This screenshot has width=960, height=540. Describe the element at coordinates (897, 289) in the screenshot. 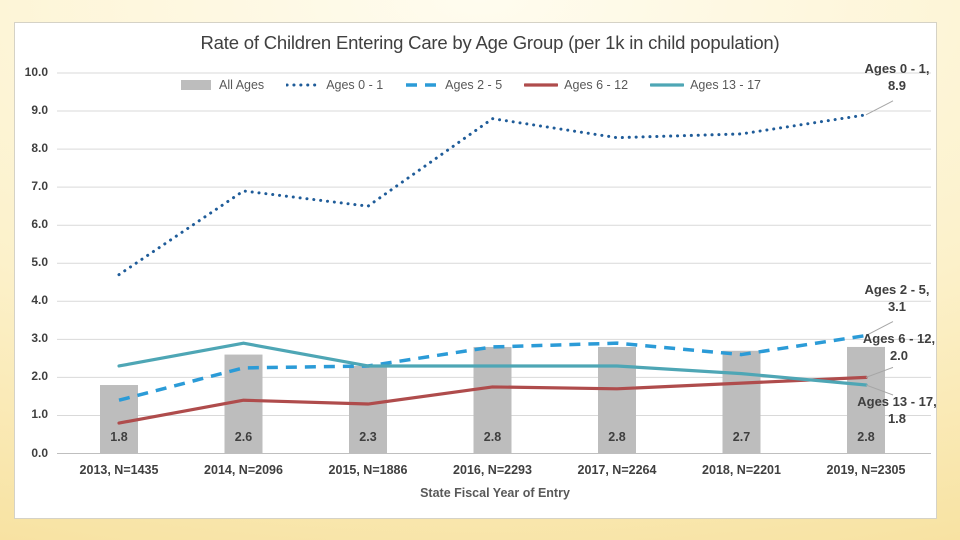

I see `end-label-series-name: Ages 2 - 5,` at that location.